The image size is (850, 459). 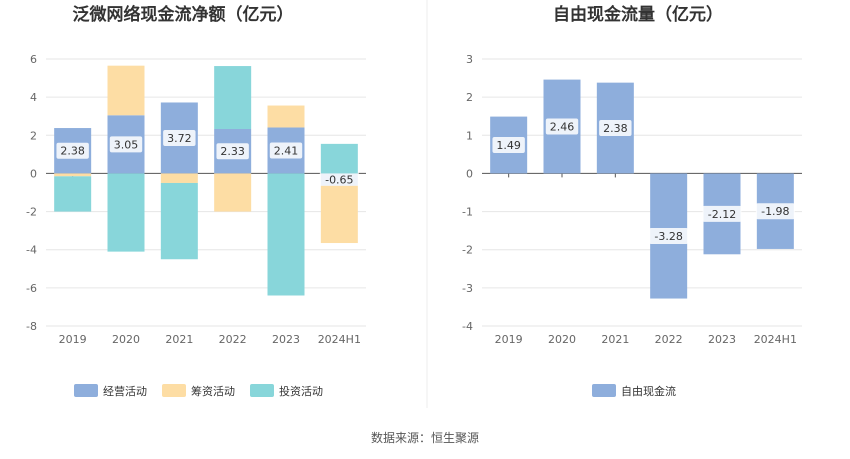 I want to click on y-tick-label: 1, so click(x=469, y=135).